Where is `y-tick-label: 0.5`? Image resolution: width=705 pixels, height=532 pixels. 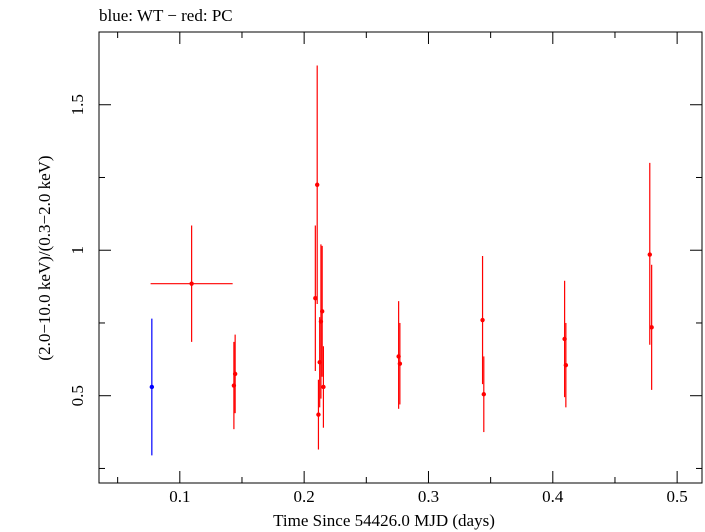
y-tick-label: 0.5 is located at coordinates (77, 395).